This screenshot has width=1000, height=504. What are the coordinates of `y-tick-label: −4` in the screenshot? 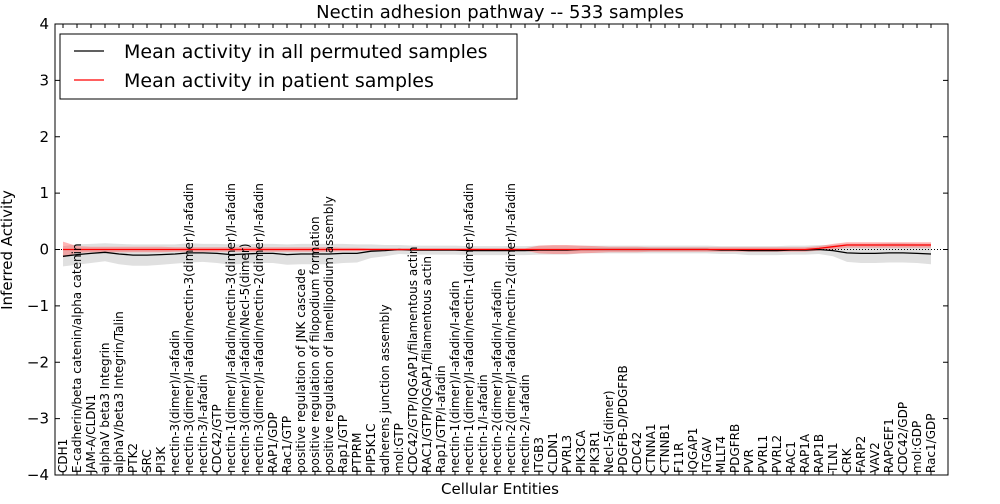 It's located at (38, 475).